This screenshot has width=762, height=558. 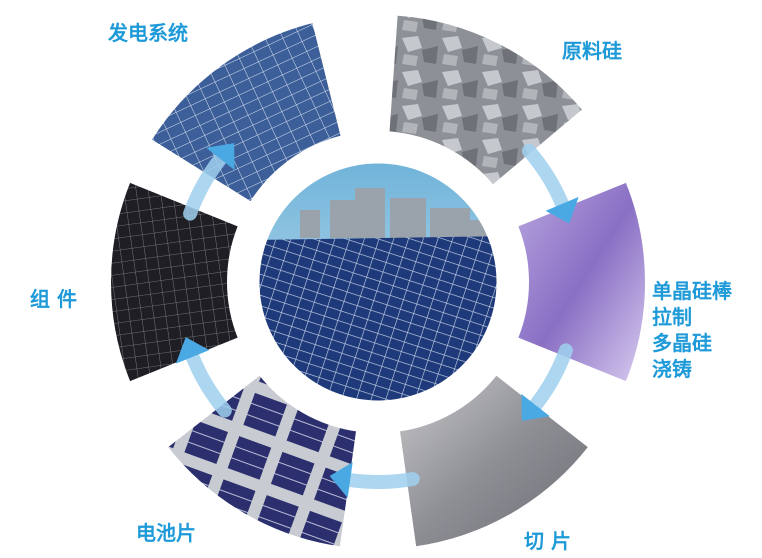 I want to click on node-label: 发电系统, so click(x=147, y=33).